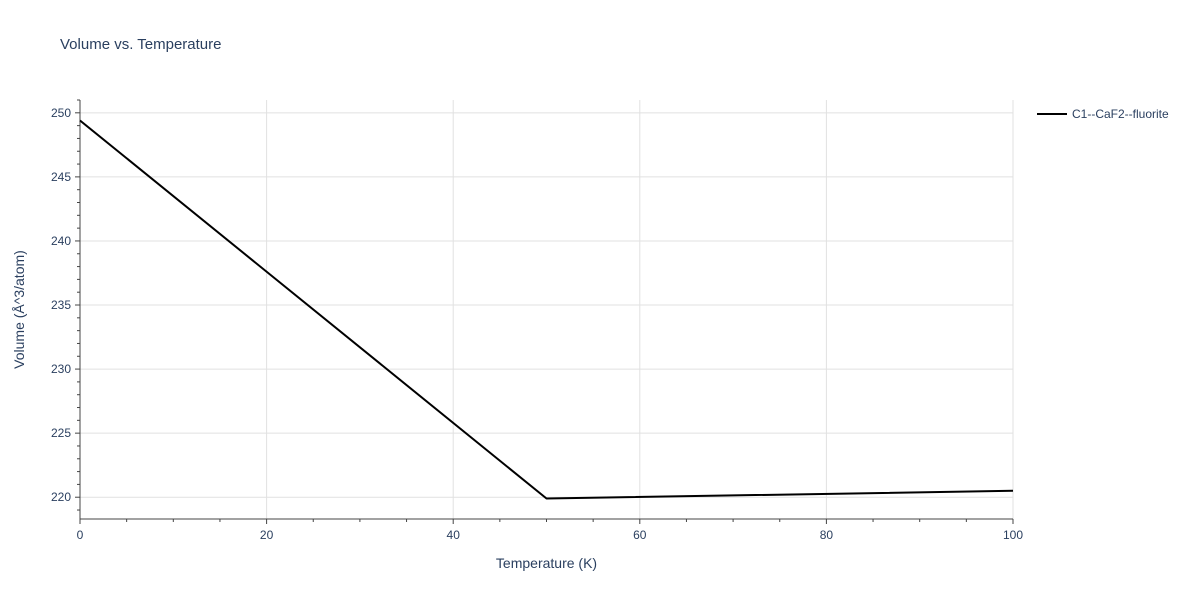 This screenshot has height=605, width=1200. Describe the element at coordinates (141, 44) in the screenshot. I see `chart-title: Volume vs. Temperature` at that location.